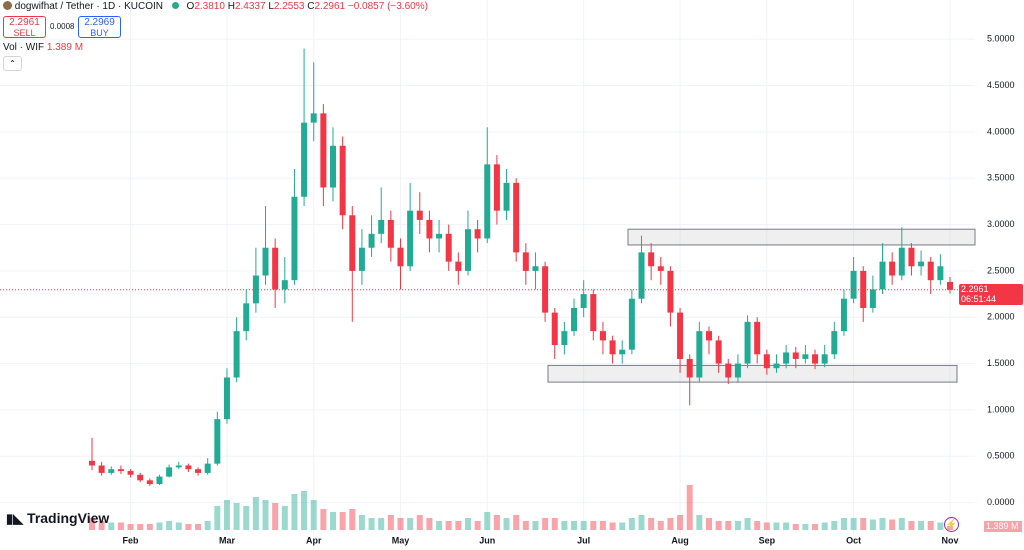 The height and width of the screenshot is (550, 1024). I want to click on collapse-button: ⌃, so click(12, 63).